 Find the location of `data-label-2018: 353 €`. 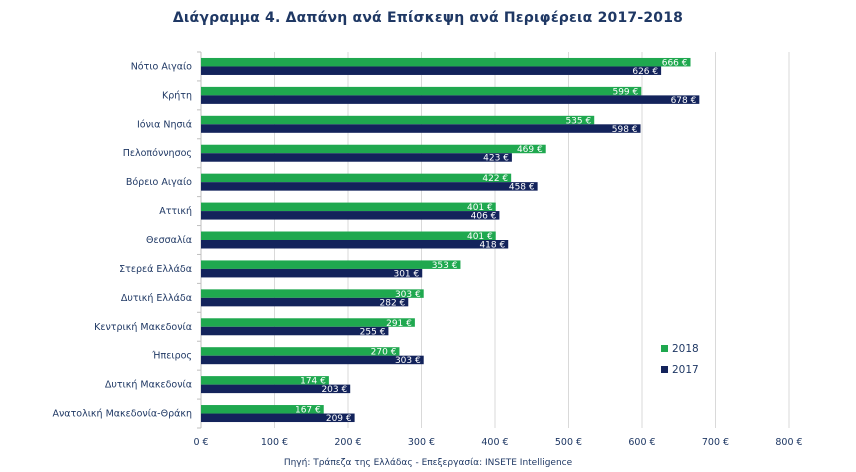

data-label-2018: 353 € is located at coordinates (445, 266).